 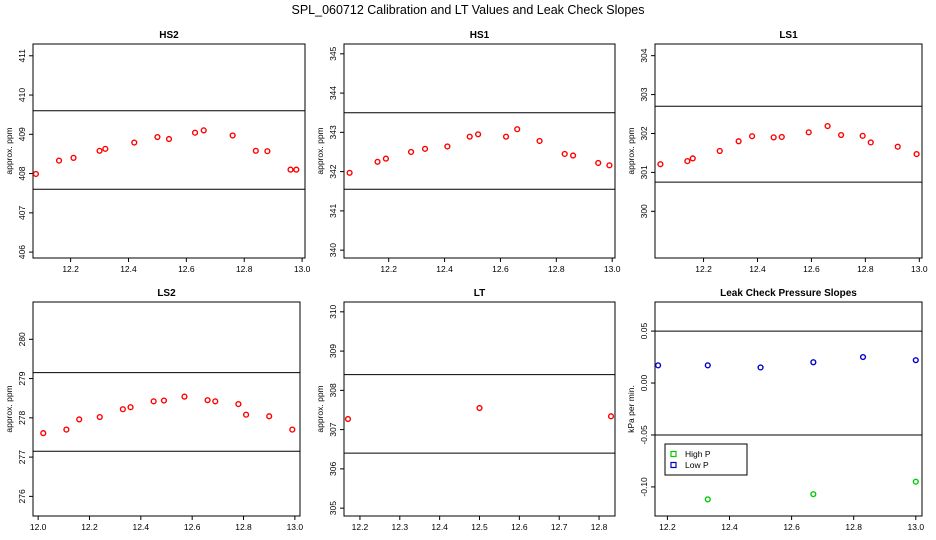 I want to click on y-tick-label: 409, so click(x=22, y=134).